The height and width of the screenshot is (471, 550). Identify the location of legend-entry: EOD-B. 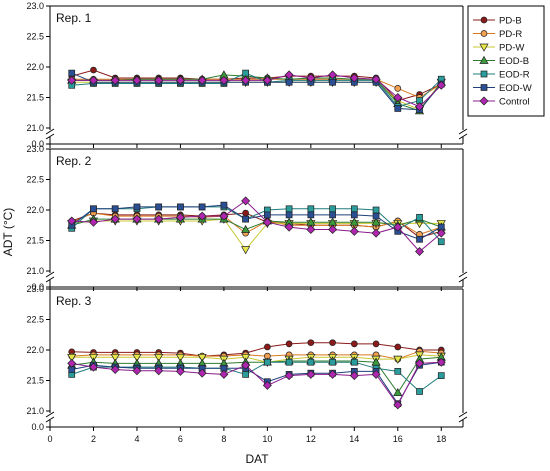
(501, 61).